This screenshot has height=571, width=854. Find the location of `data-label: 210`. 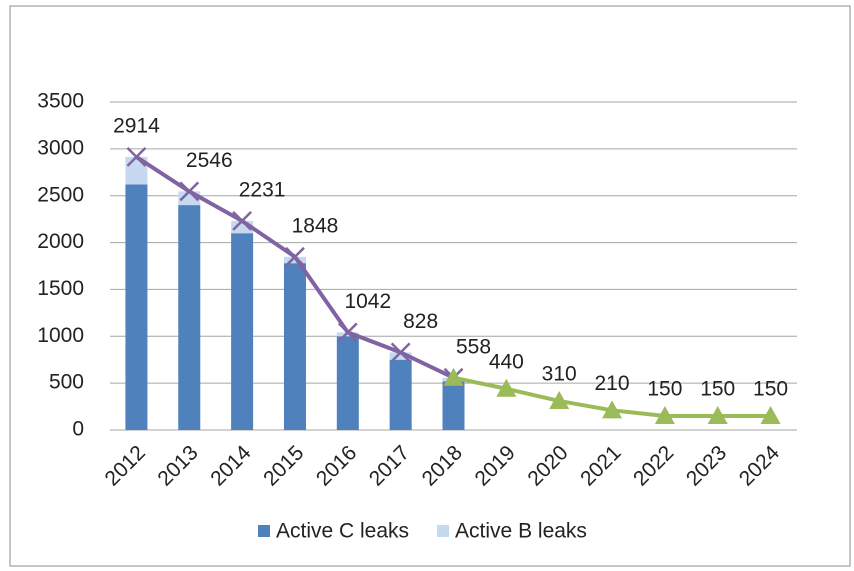

data-label: 210 is located at coordinates (612, 383).